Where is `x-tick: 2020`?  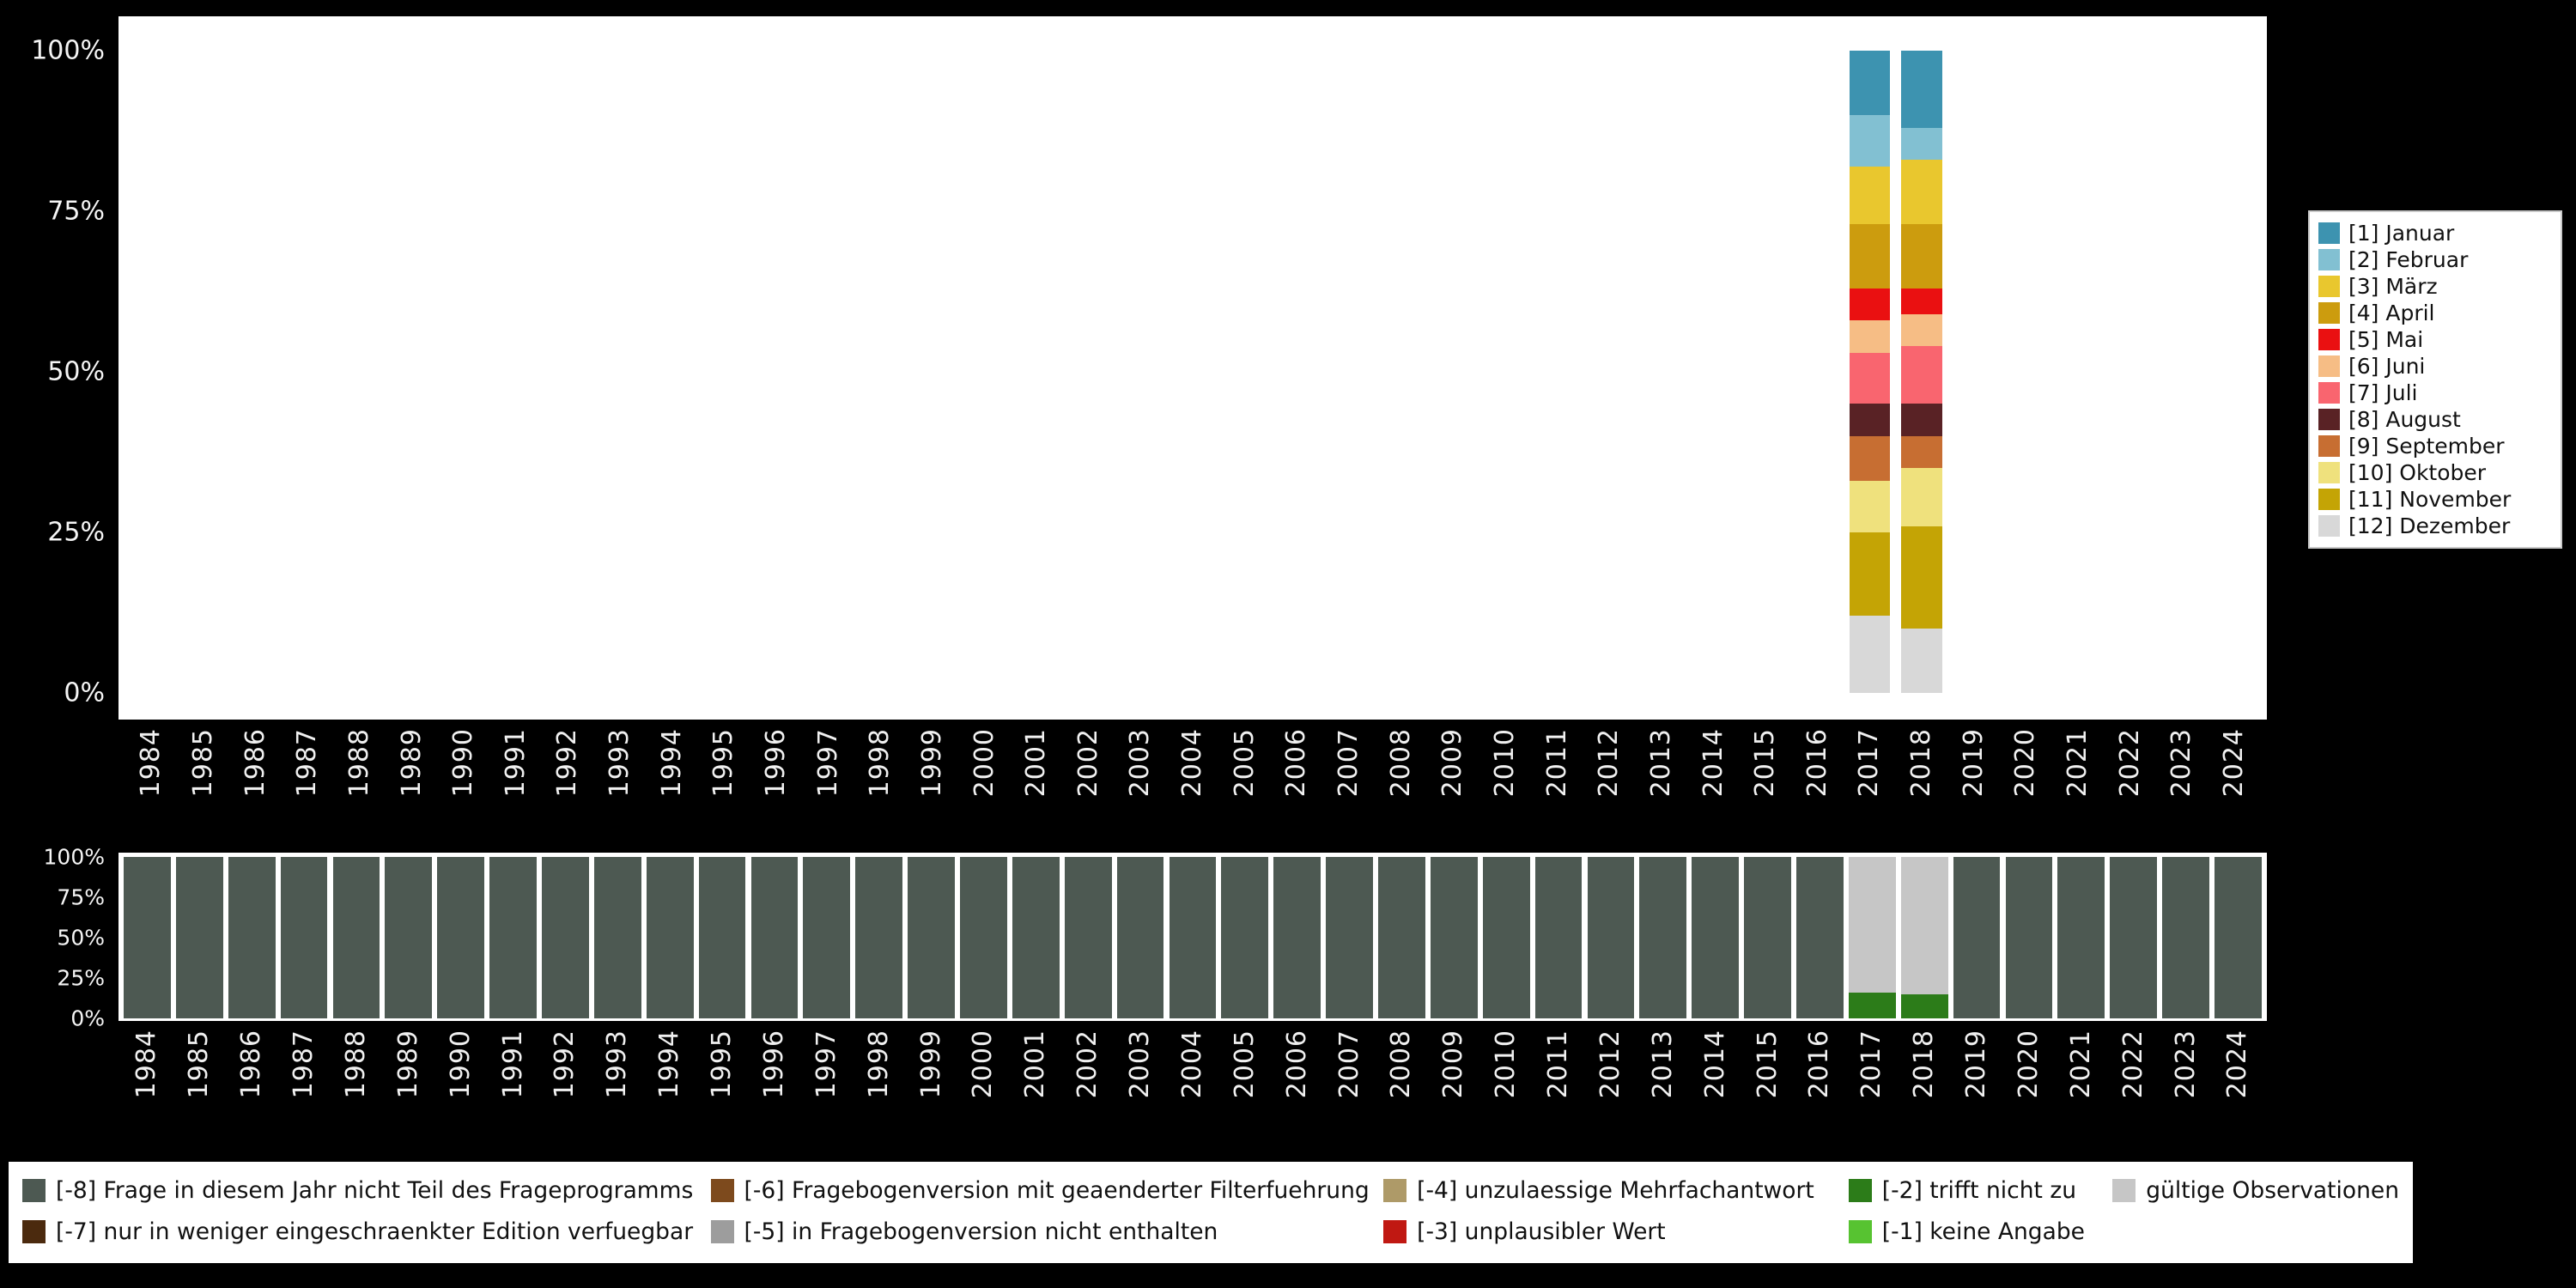 x-tick: 2020 is located at coordinates (2029, 1080).